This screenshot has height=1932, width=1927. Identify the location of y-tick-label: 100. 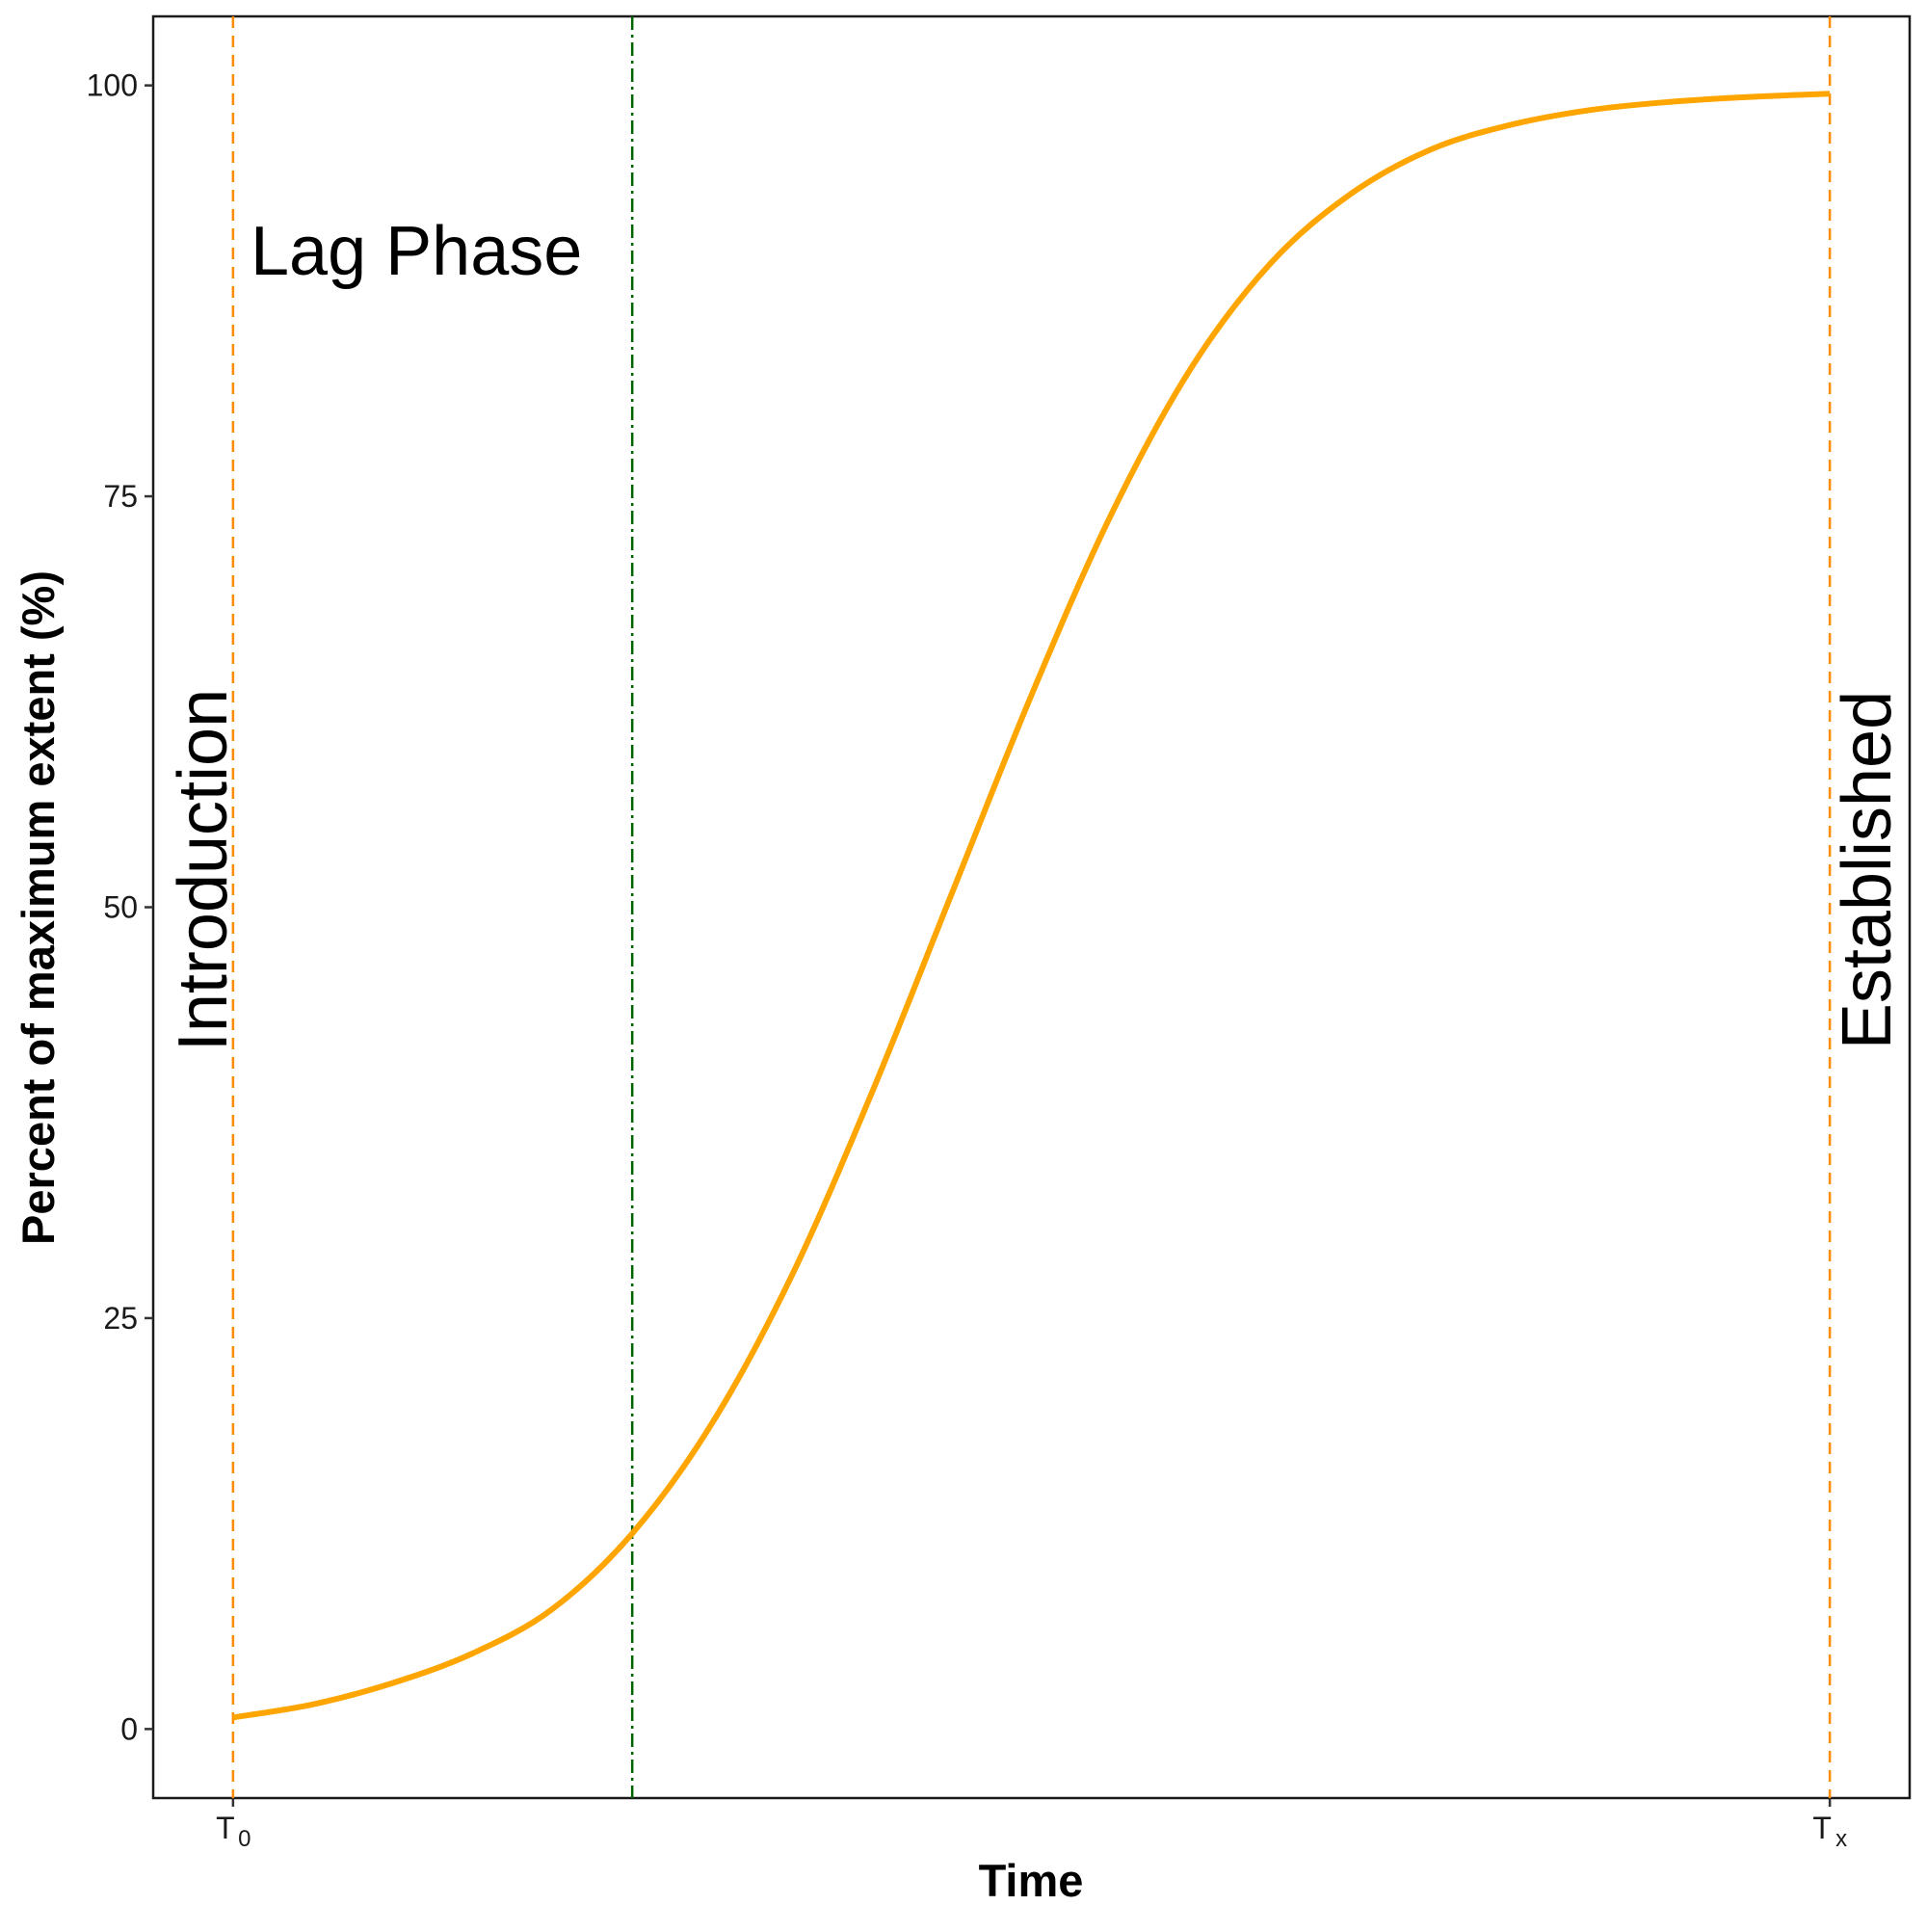
(112, 85).